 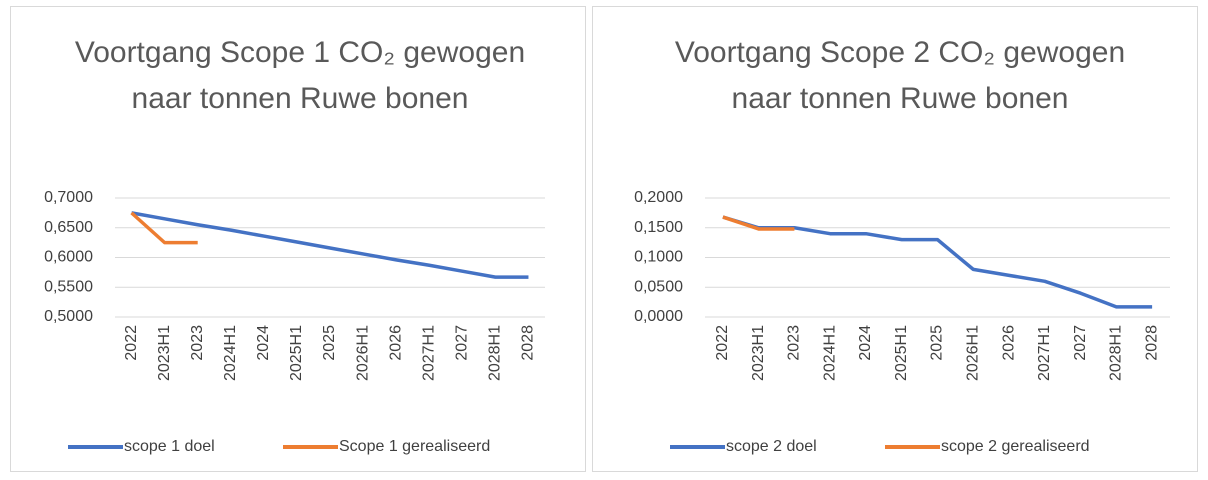 What do you see at coordinates (771, 446) in the screenshot?
I see `legend-label: scope 2 doel` at bounding box center [771, 446].